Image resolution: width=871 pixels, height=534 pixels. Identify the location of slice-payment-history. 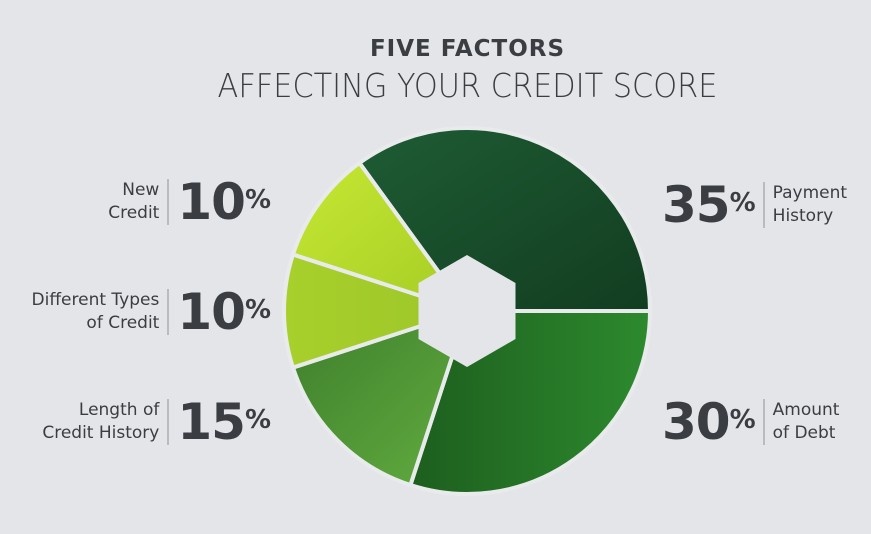
(504, 219).